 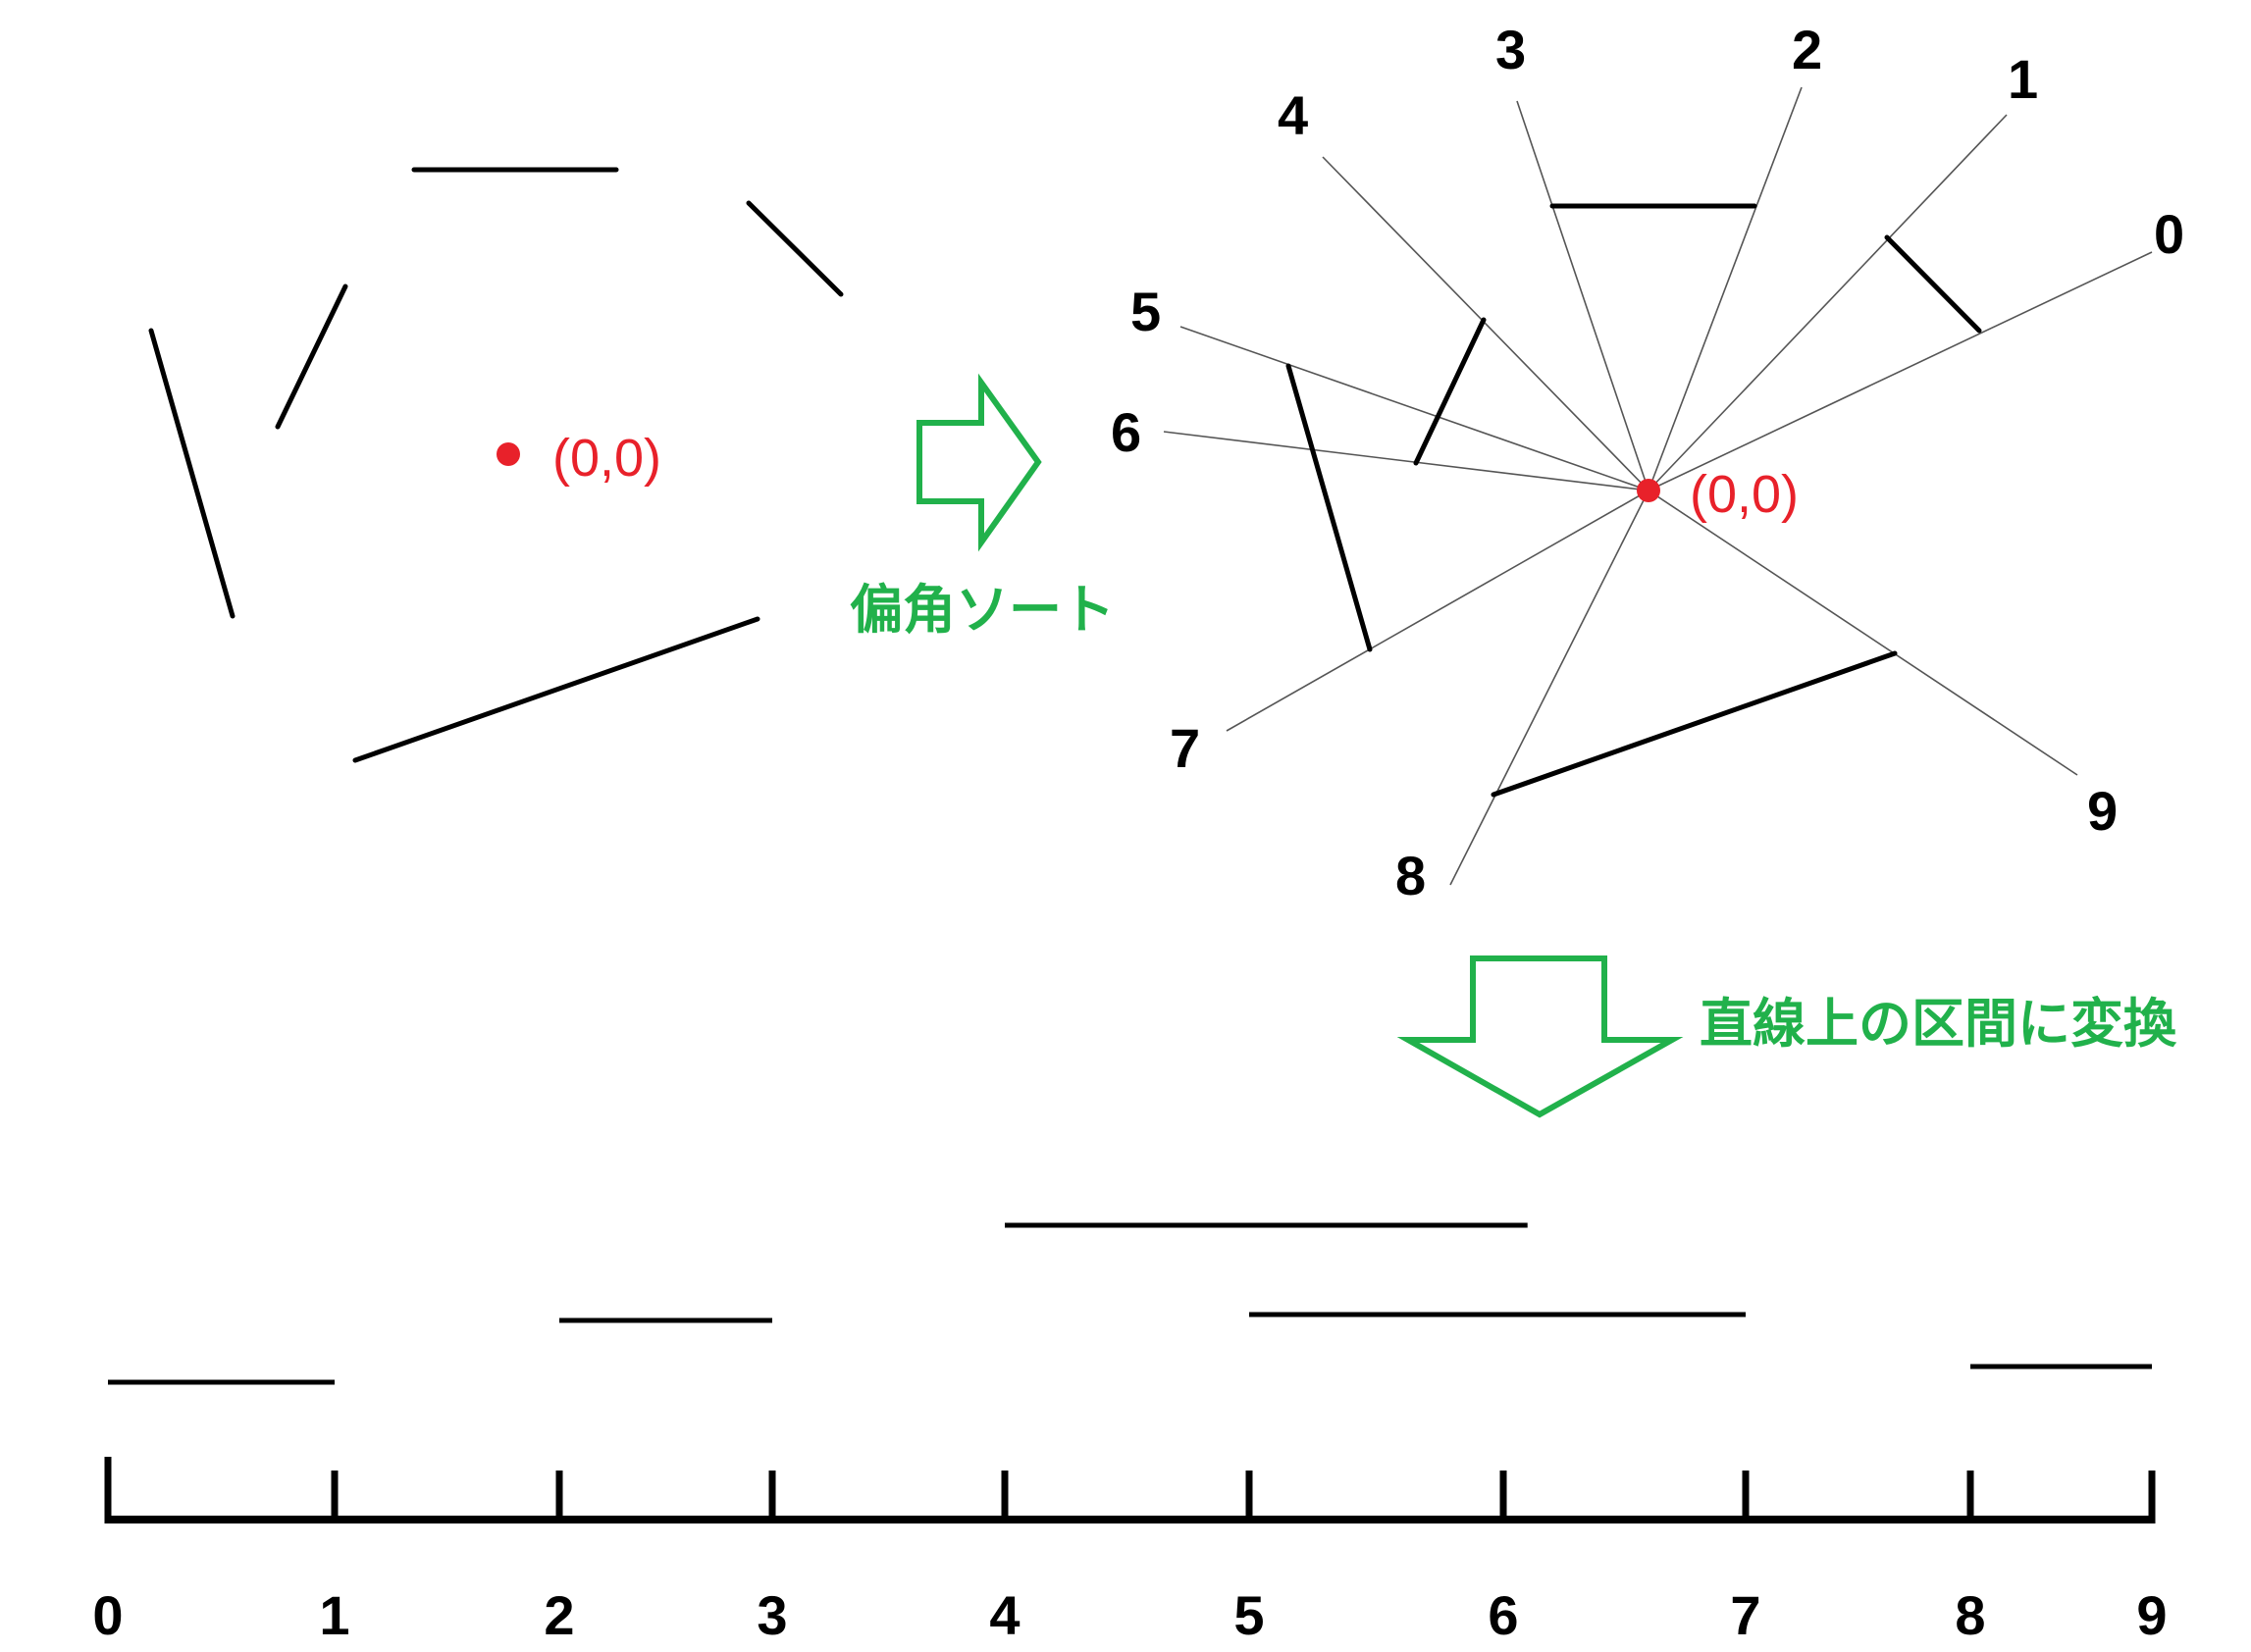 I want to click on axis-label: 0, so click(x=107, y=1615).